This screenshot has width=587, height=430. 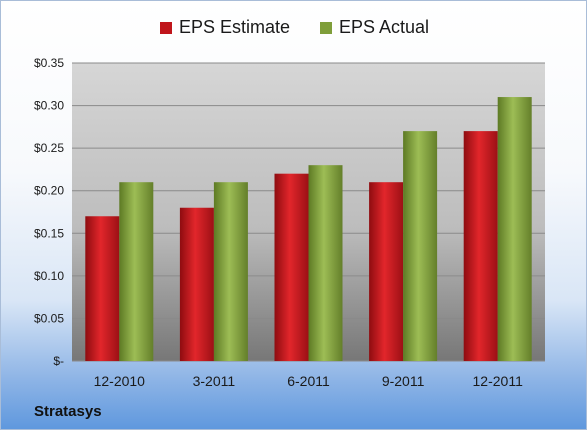 I want to click on legend-item-actual: EPS Actual, so click(x=374, y=27).